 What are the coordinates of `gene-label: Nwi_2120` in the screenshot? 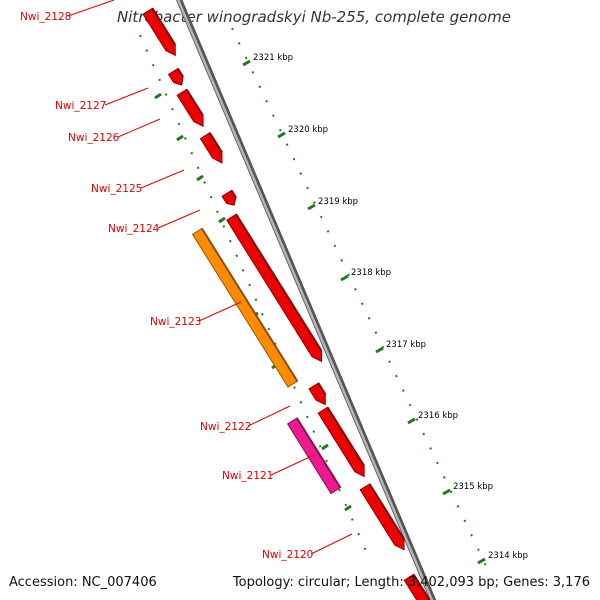 It's located at (287, 555).